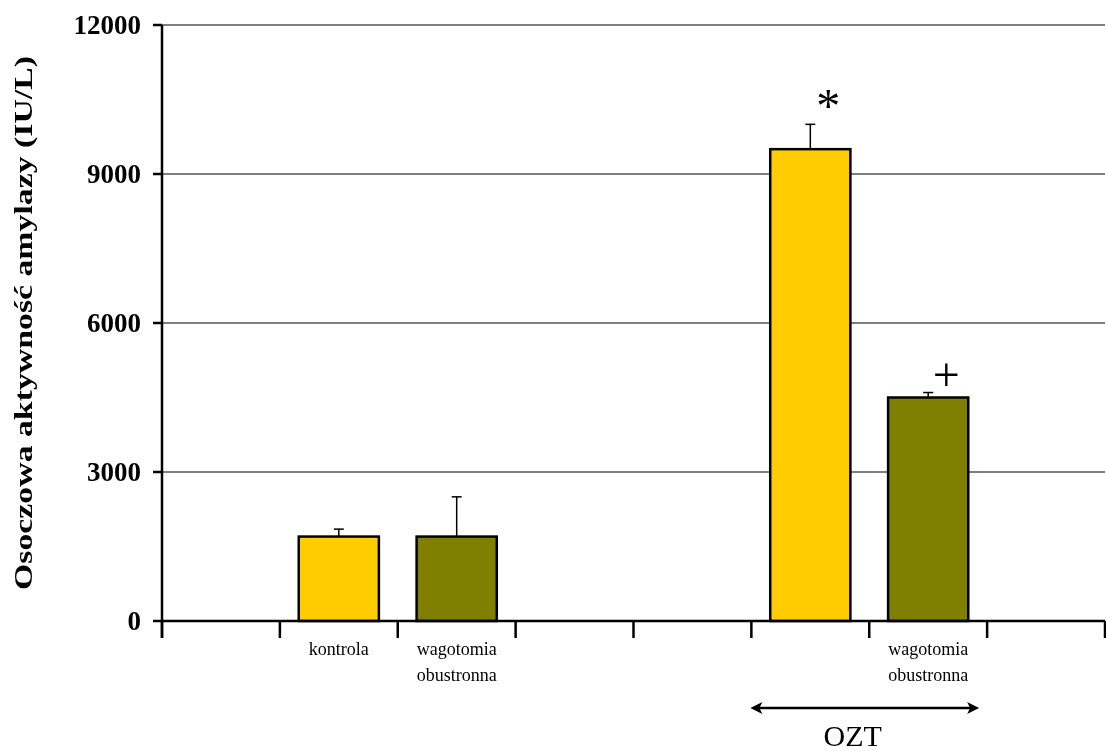 This screenshot has width=1106, height=751. What do you see at coordinates (828, 106) in the screenshot?
I see `data-label: *` at bounding box center [828, 106].